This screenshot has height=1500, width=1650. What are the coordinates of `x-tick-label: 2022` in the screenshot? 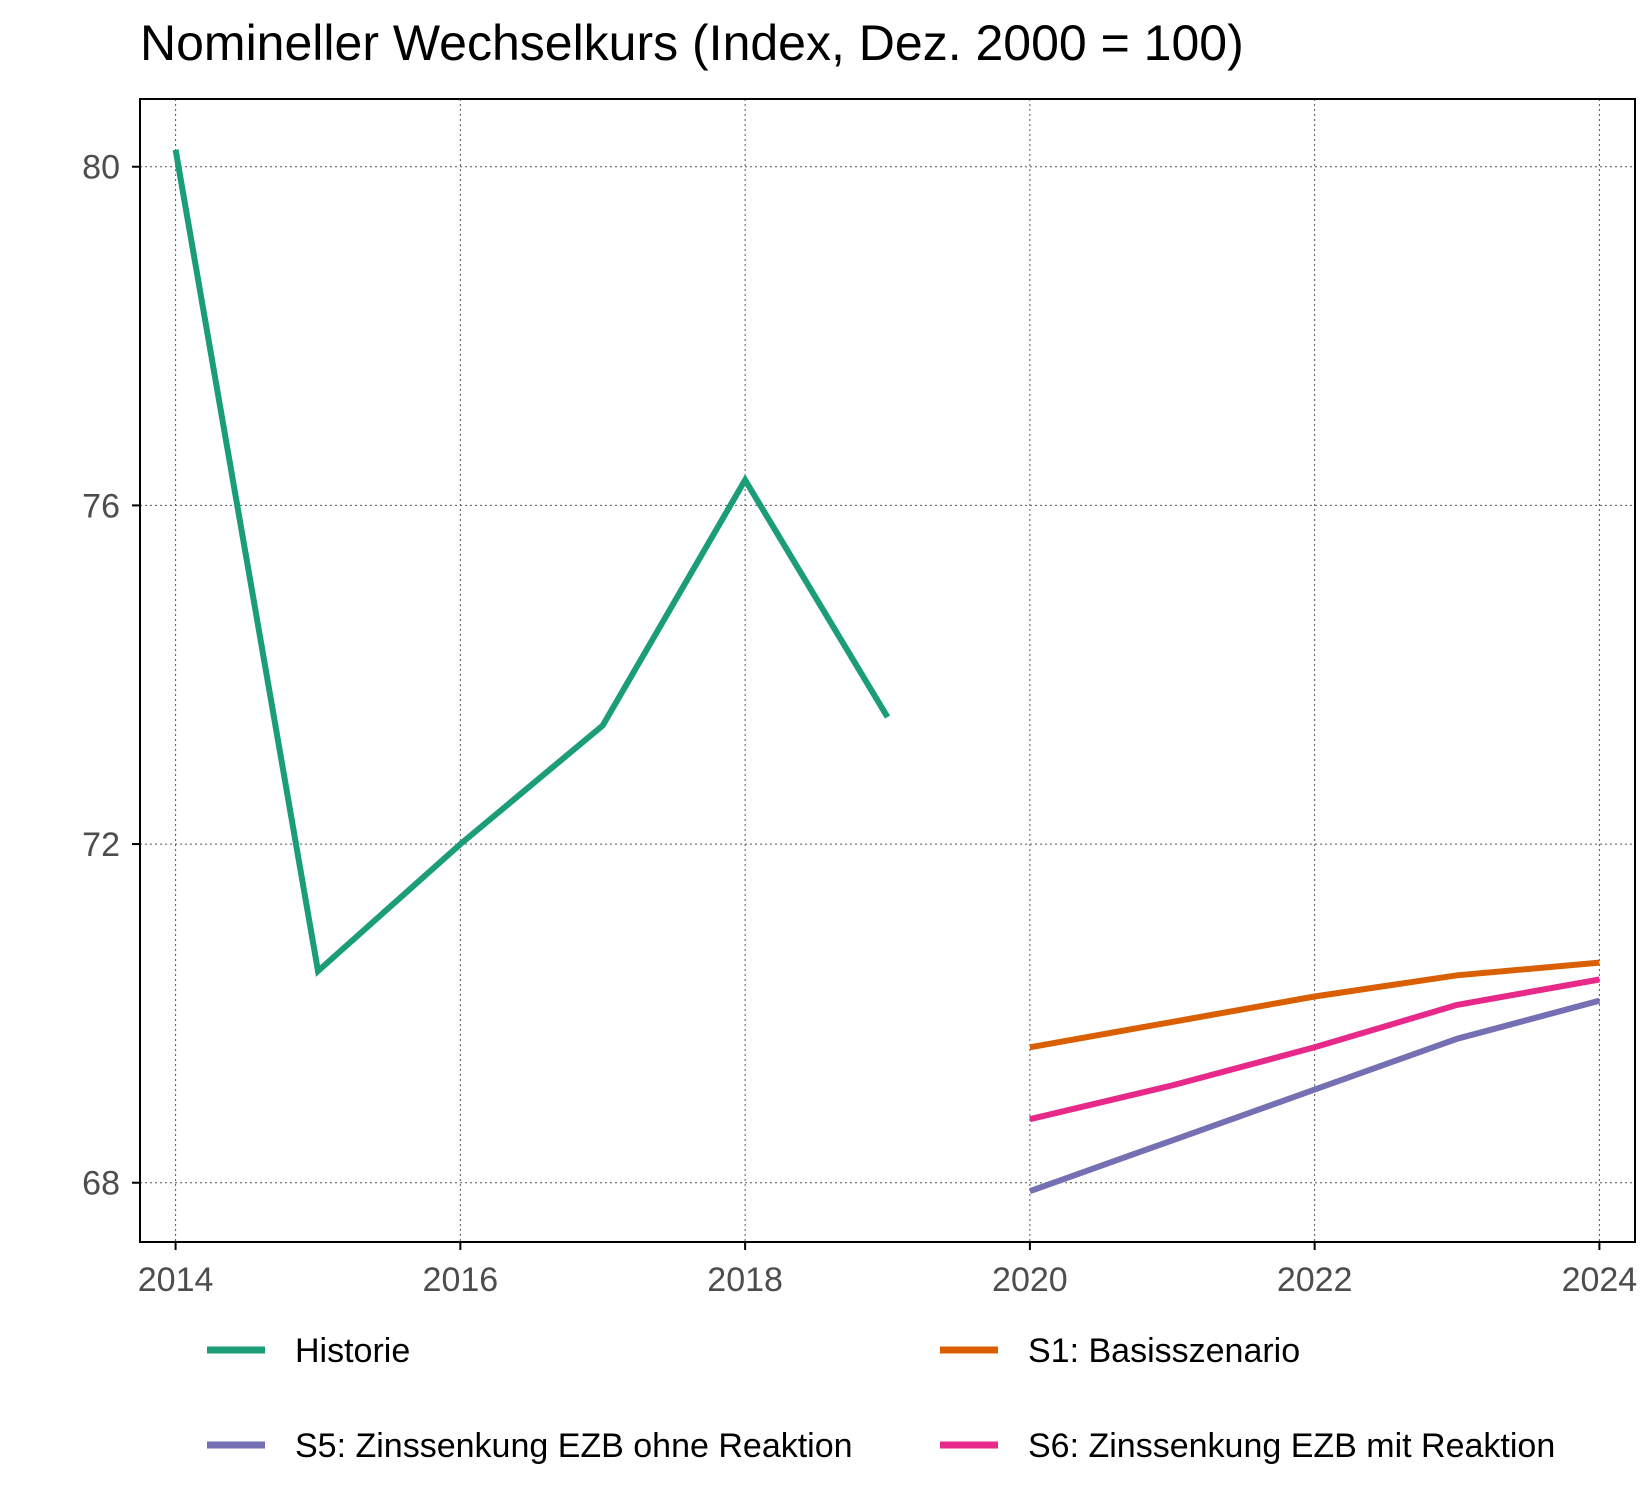 It's located at (1315, 1280).